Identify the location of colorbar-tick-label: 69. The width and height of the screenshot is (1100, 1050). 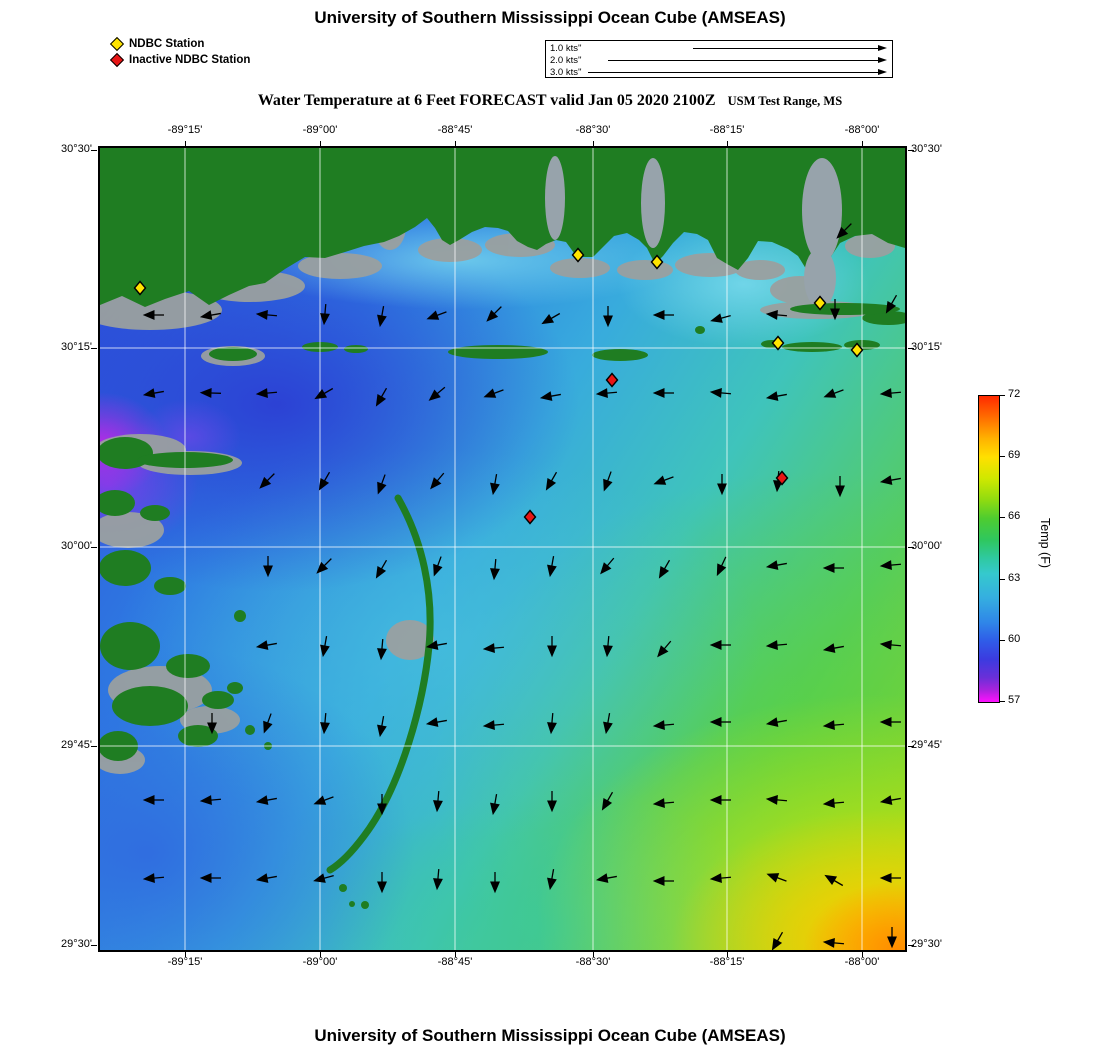
(1014, 455).